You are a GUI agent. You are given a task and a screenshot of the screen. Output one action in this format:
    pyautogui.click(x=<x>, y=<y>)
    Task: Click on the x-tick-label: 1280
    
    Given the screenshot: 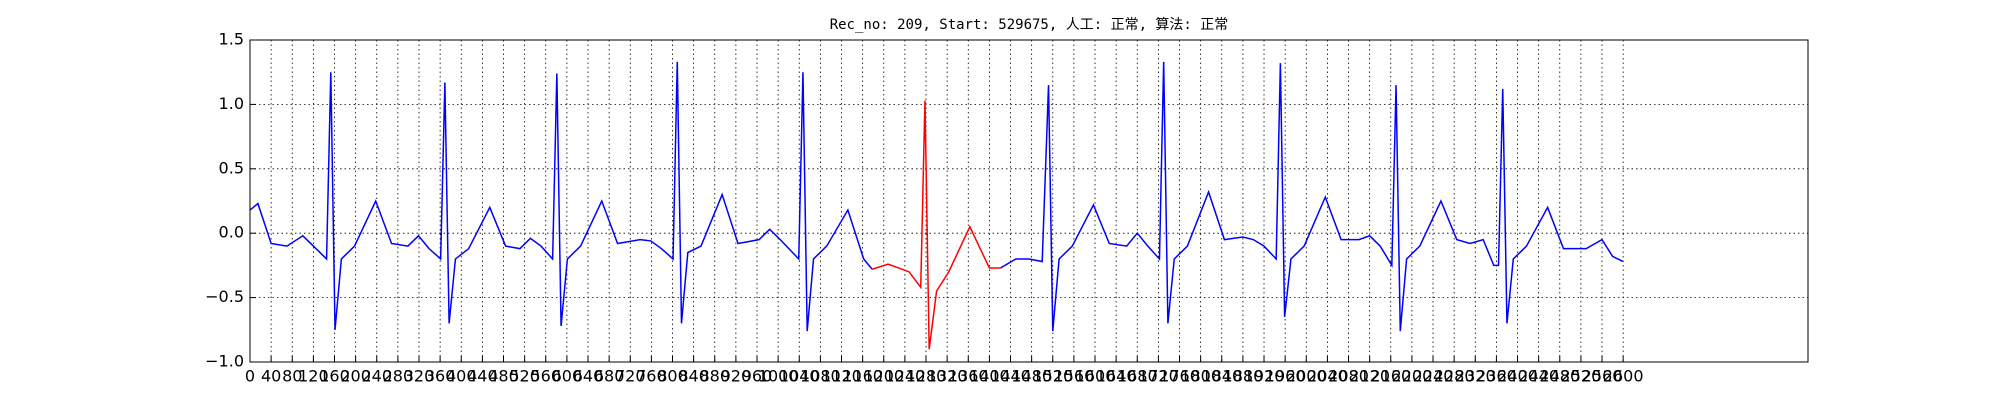 What is the action you would take?
    pyautogui.click(x=926, y=376)
    